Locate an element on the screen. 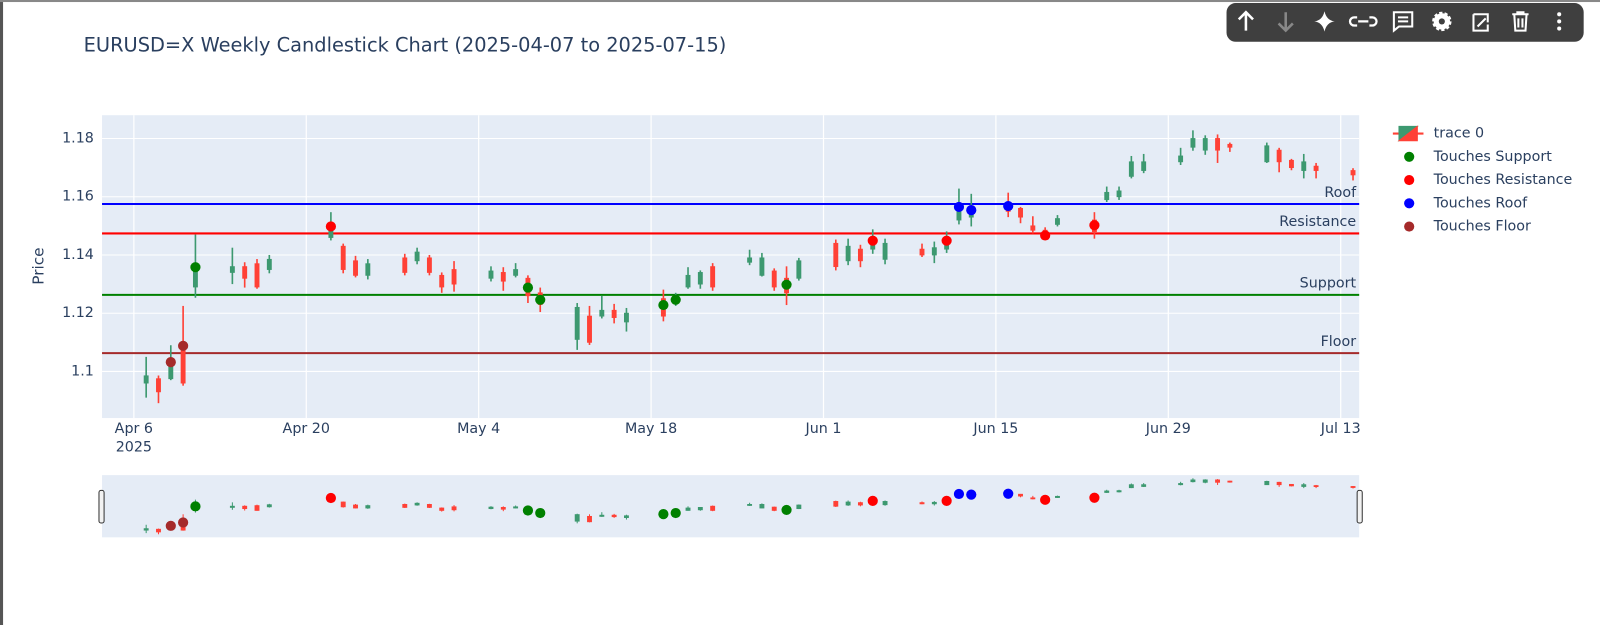 This screenshot has height=625, width=1600. window-border is located at coordinates (2, 312).